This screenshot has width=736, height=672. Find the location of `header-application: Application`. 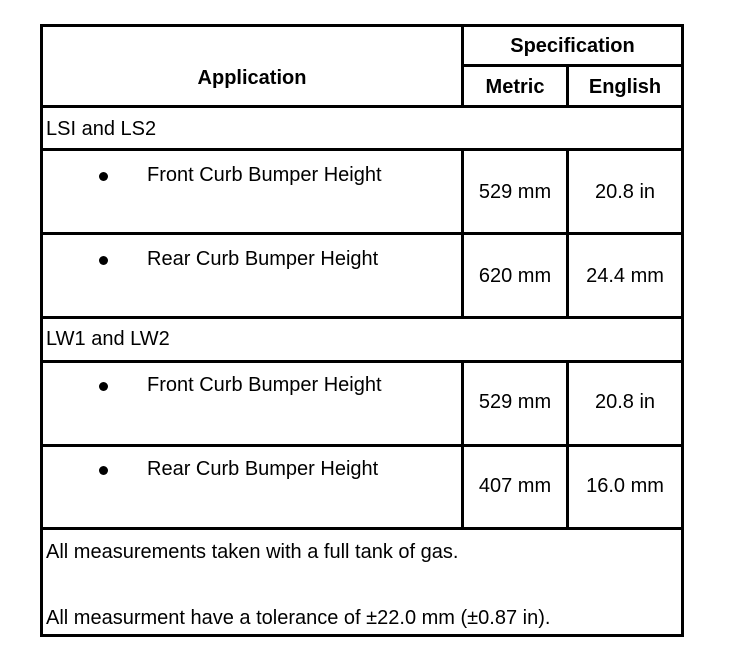

header-application: Application is located at coordinates (252, 78).